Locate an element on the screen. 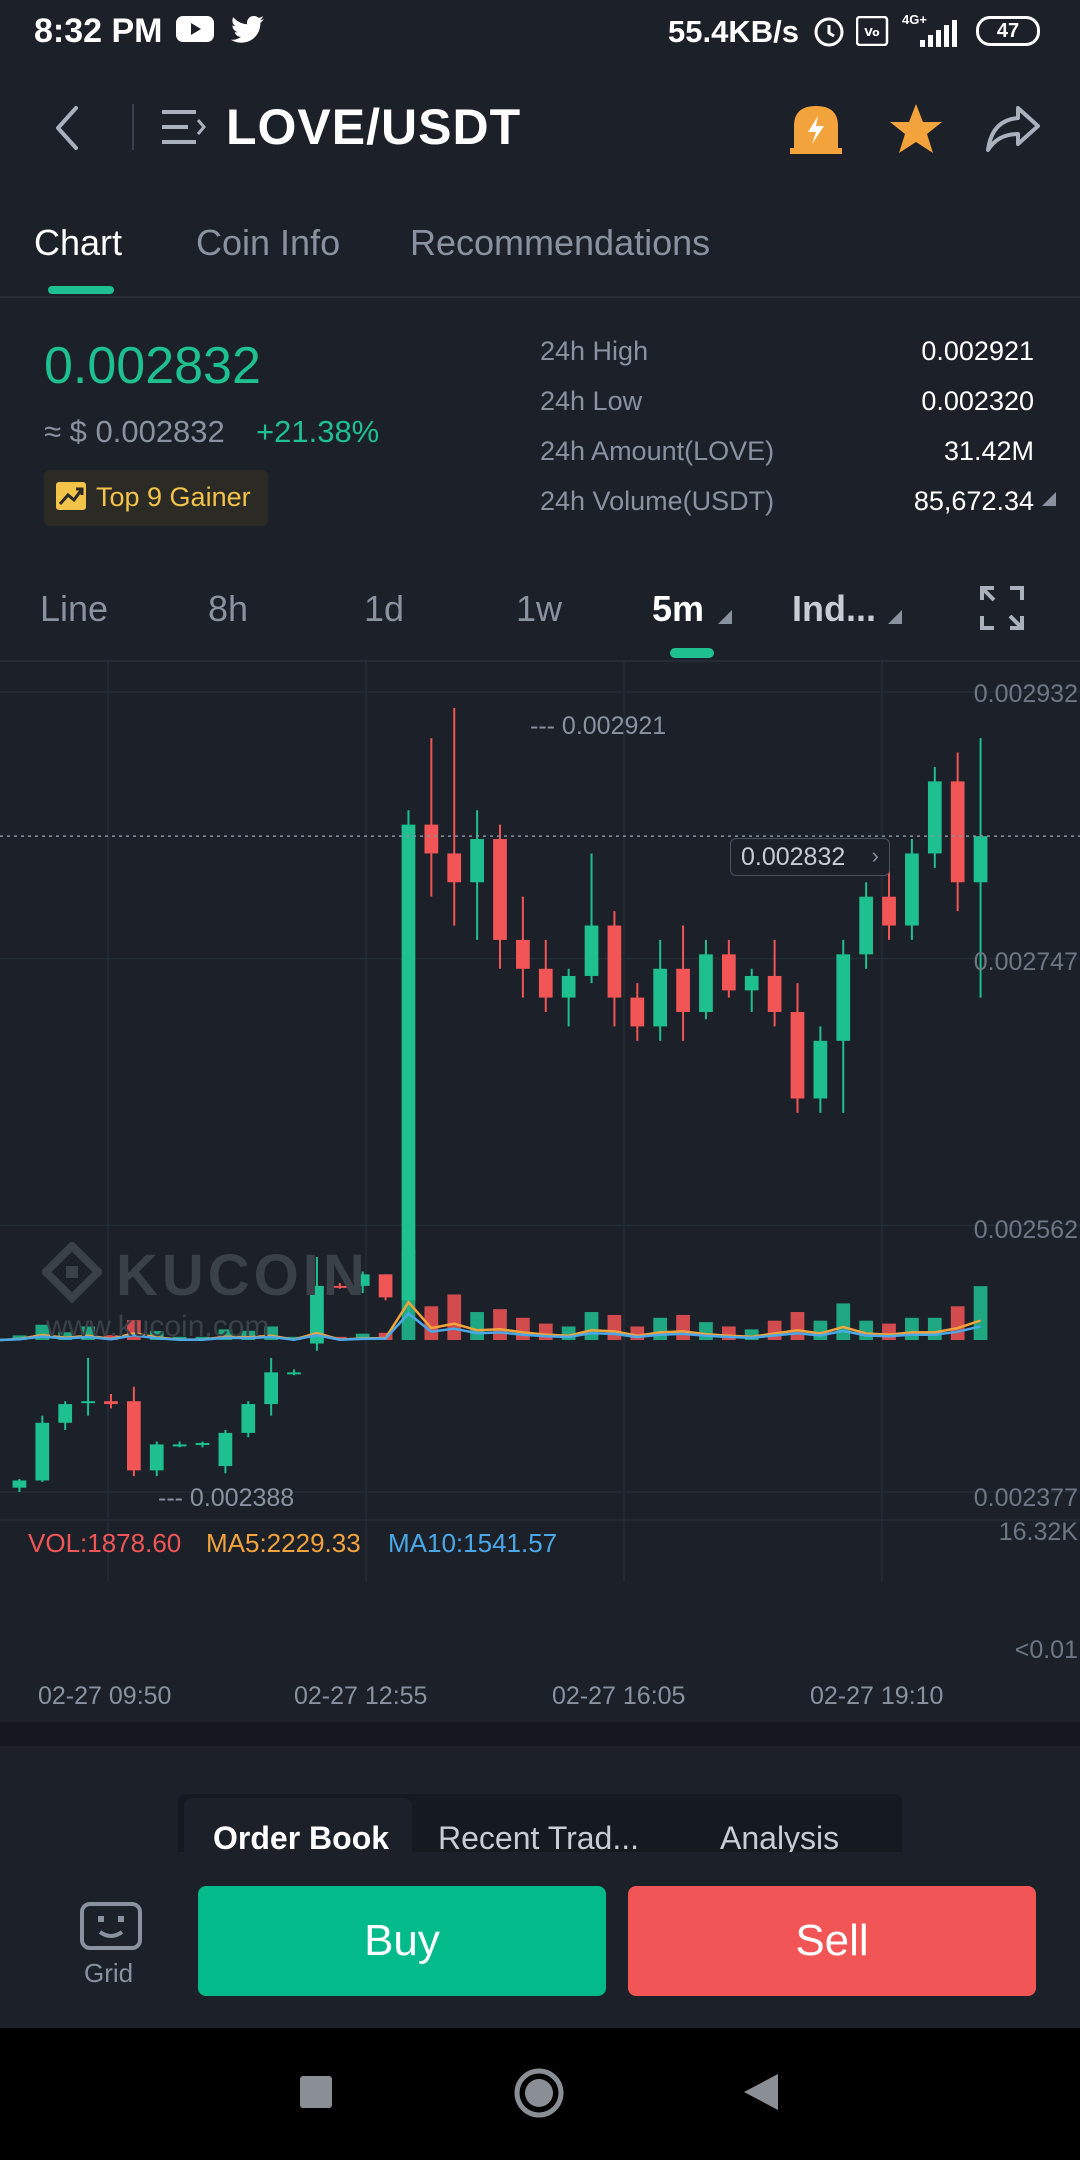 The image size is (1080, 2160). volte-icon: Vo is located at coordinates (872, 31).